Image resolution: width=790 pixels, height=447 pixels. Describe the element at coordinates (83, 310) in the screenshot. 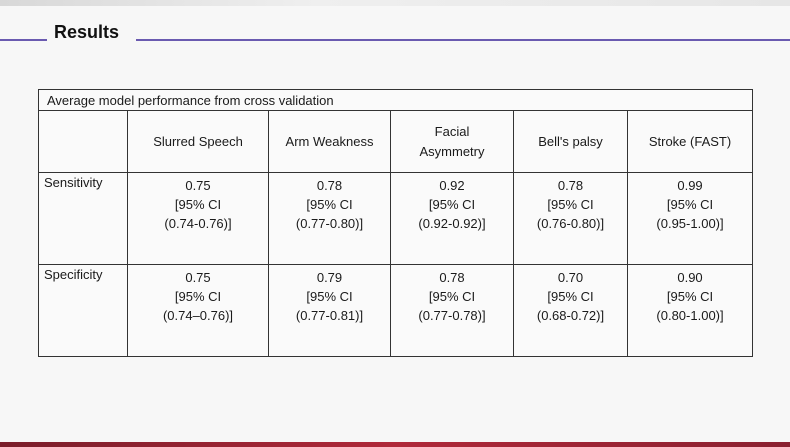

I see `row-header: Specificity` at that location.